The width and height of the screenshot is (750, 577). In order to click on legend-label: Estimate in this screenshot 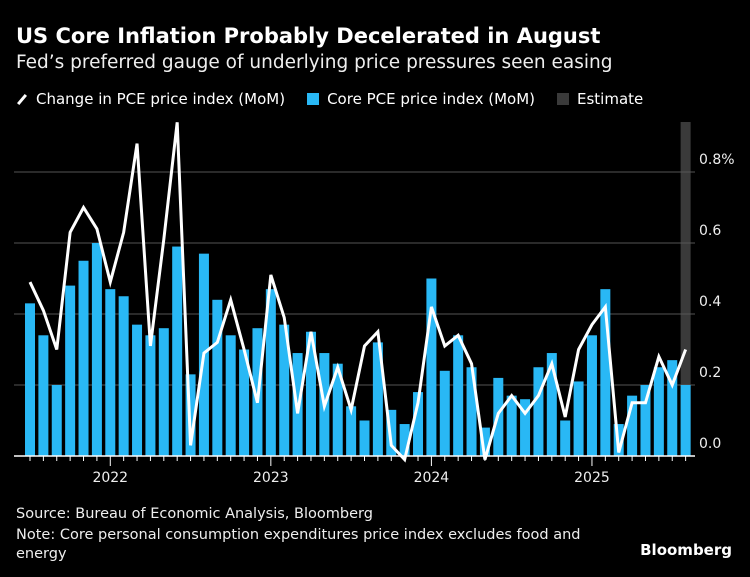, I will do `click(610, 99)`.